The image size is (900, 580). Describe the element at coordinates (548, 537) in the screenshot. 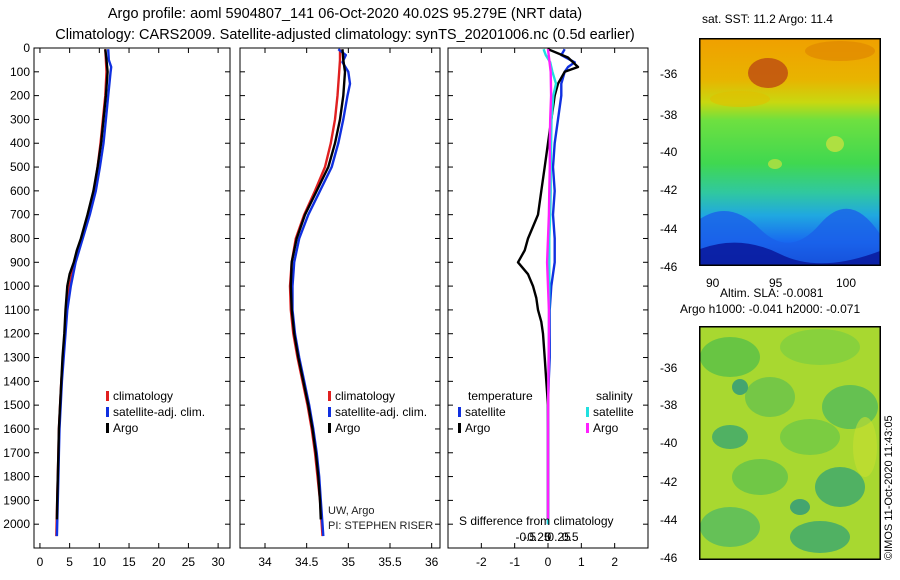

I see `sal-tick-label: 0` at that location.